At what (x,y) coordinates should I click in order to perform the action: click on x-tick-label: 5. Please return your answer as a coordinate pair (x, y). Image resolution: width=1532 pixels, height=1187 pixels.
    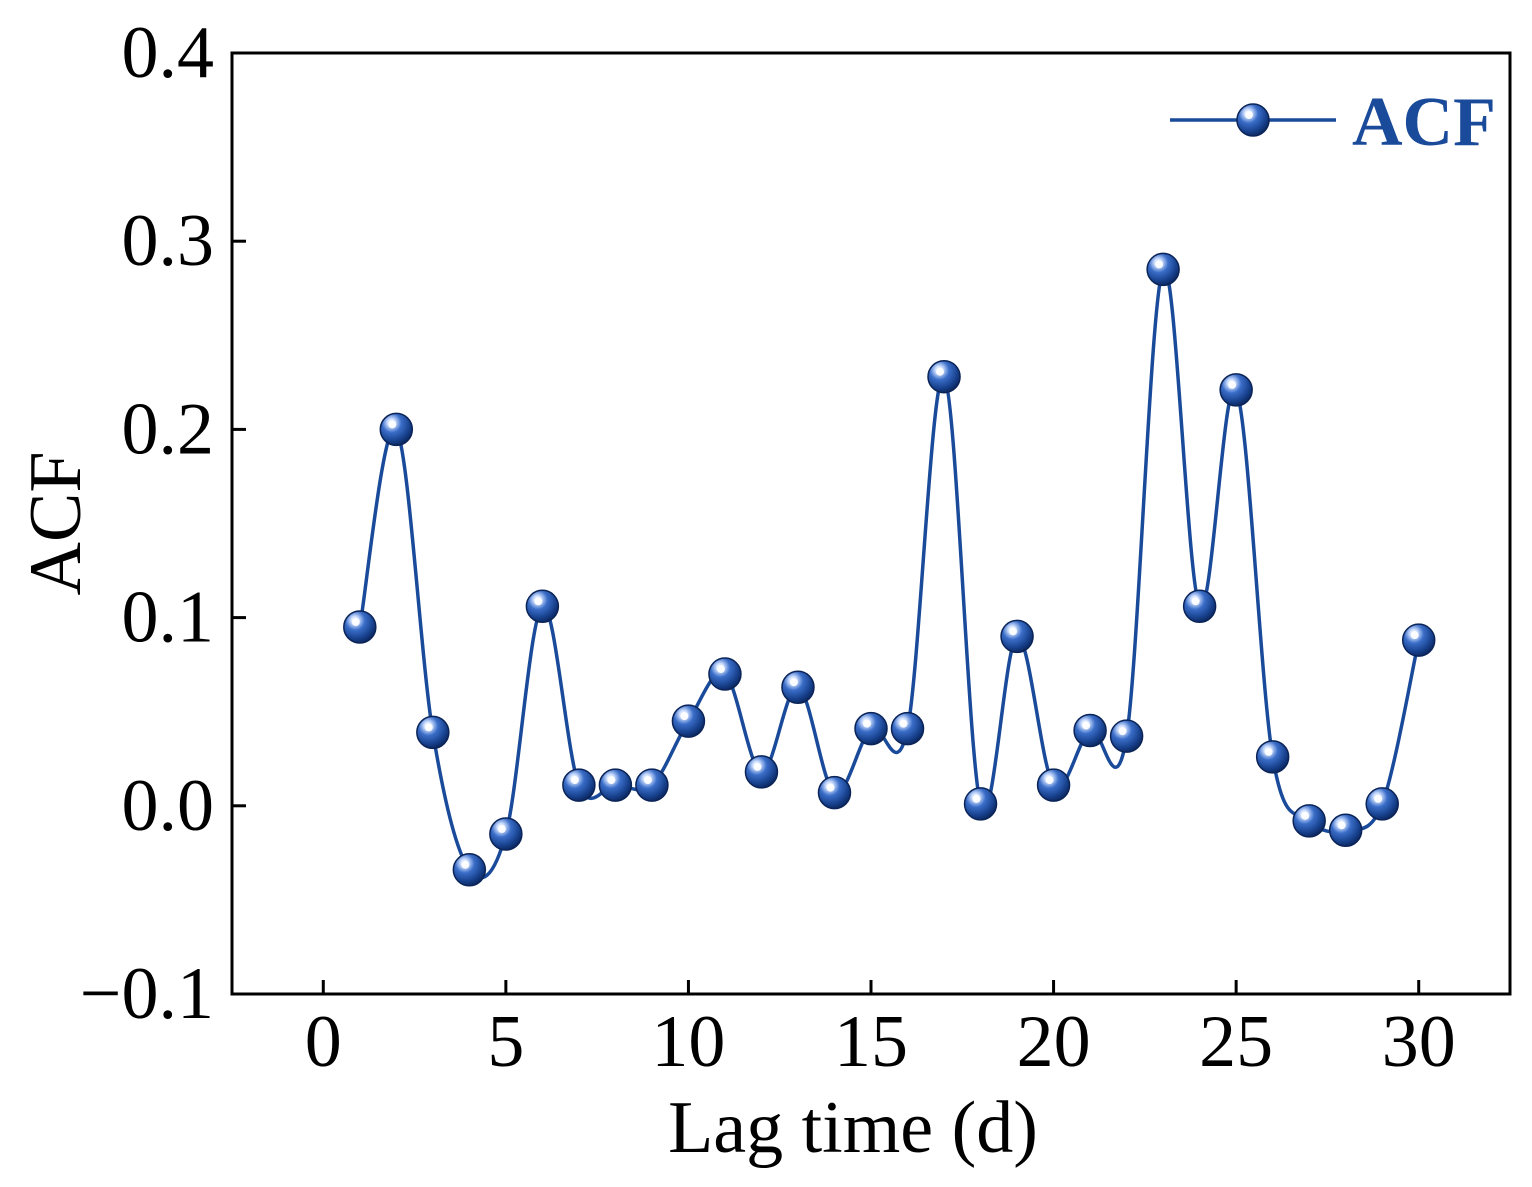
    Looking at the image, I should click on (505, 1042).